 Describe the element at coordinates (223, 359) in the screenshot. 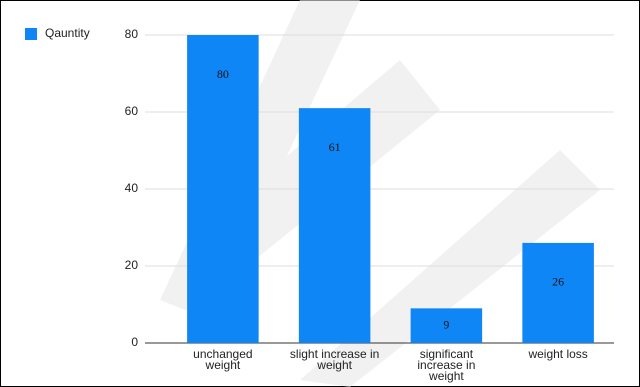

I see `x-tick-label: unchanged weight` at that location.